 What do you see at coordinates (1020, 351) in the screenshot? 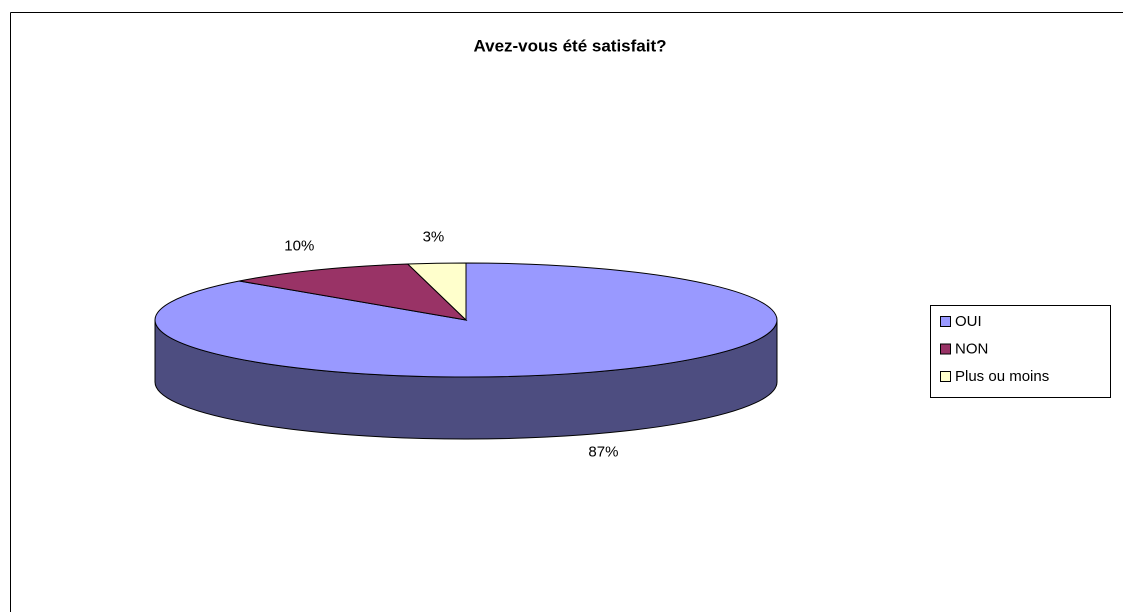
I see `legend` at bounding box center [1020, 351].